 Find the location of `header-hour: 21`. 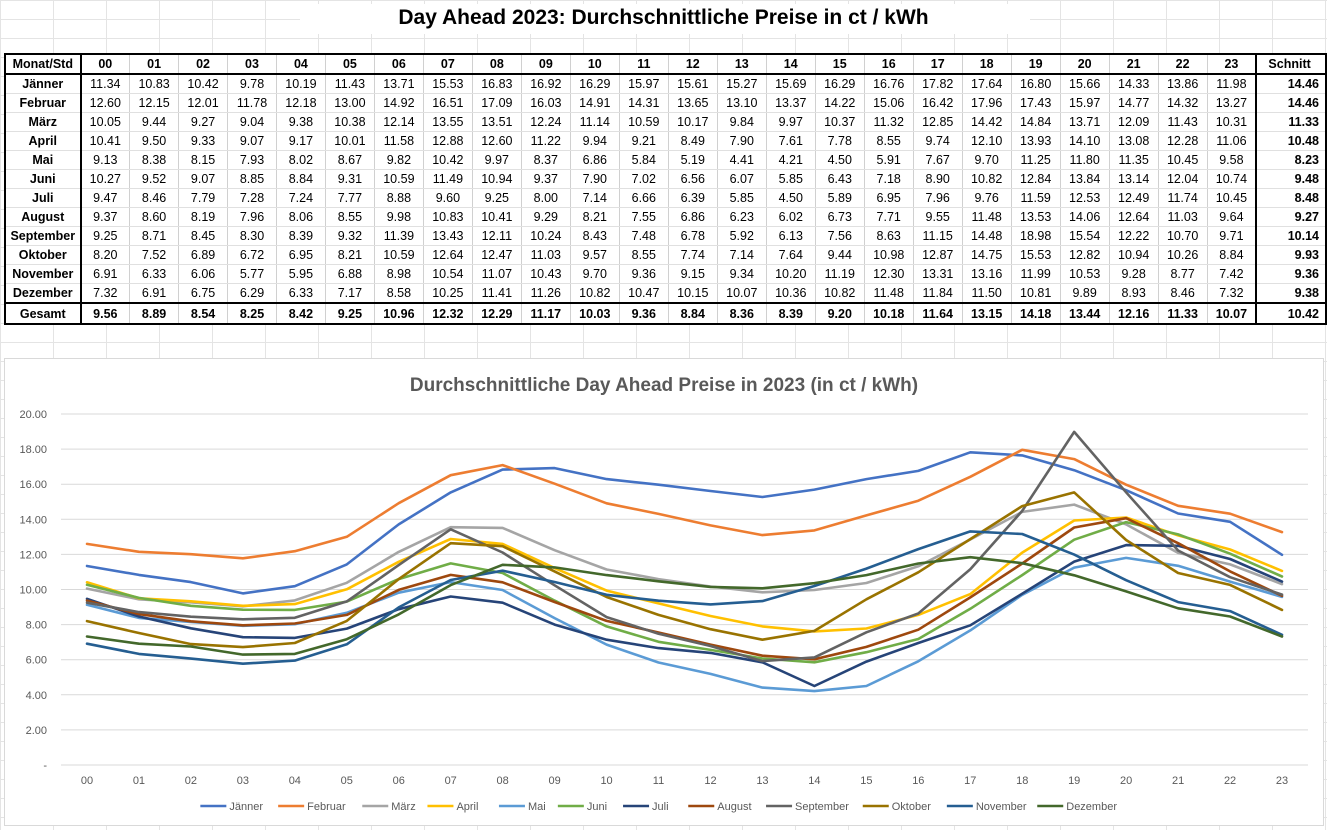

header-hour: 21 is located at coordinates (1134, 64).